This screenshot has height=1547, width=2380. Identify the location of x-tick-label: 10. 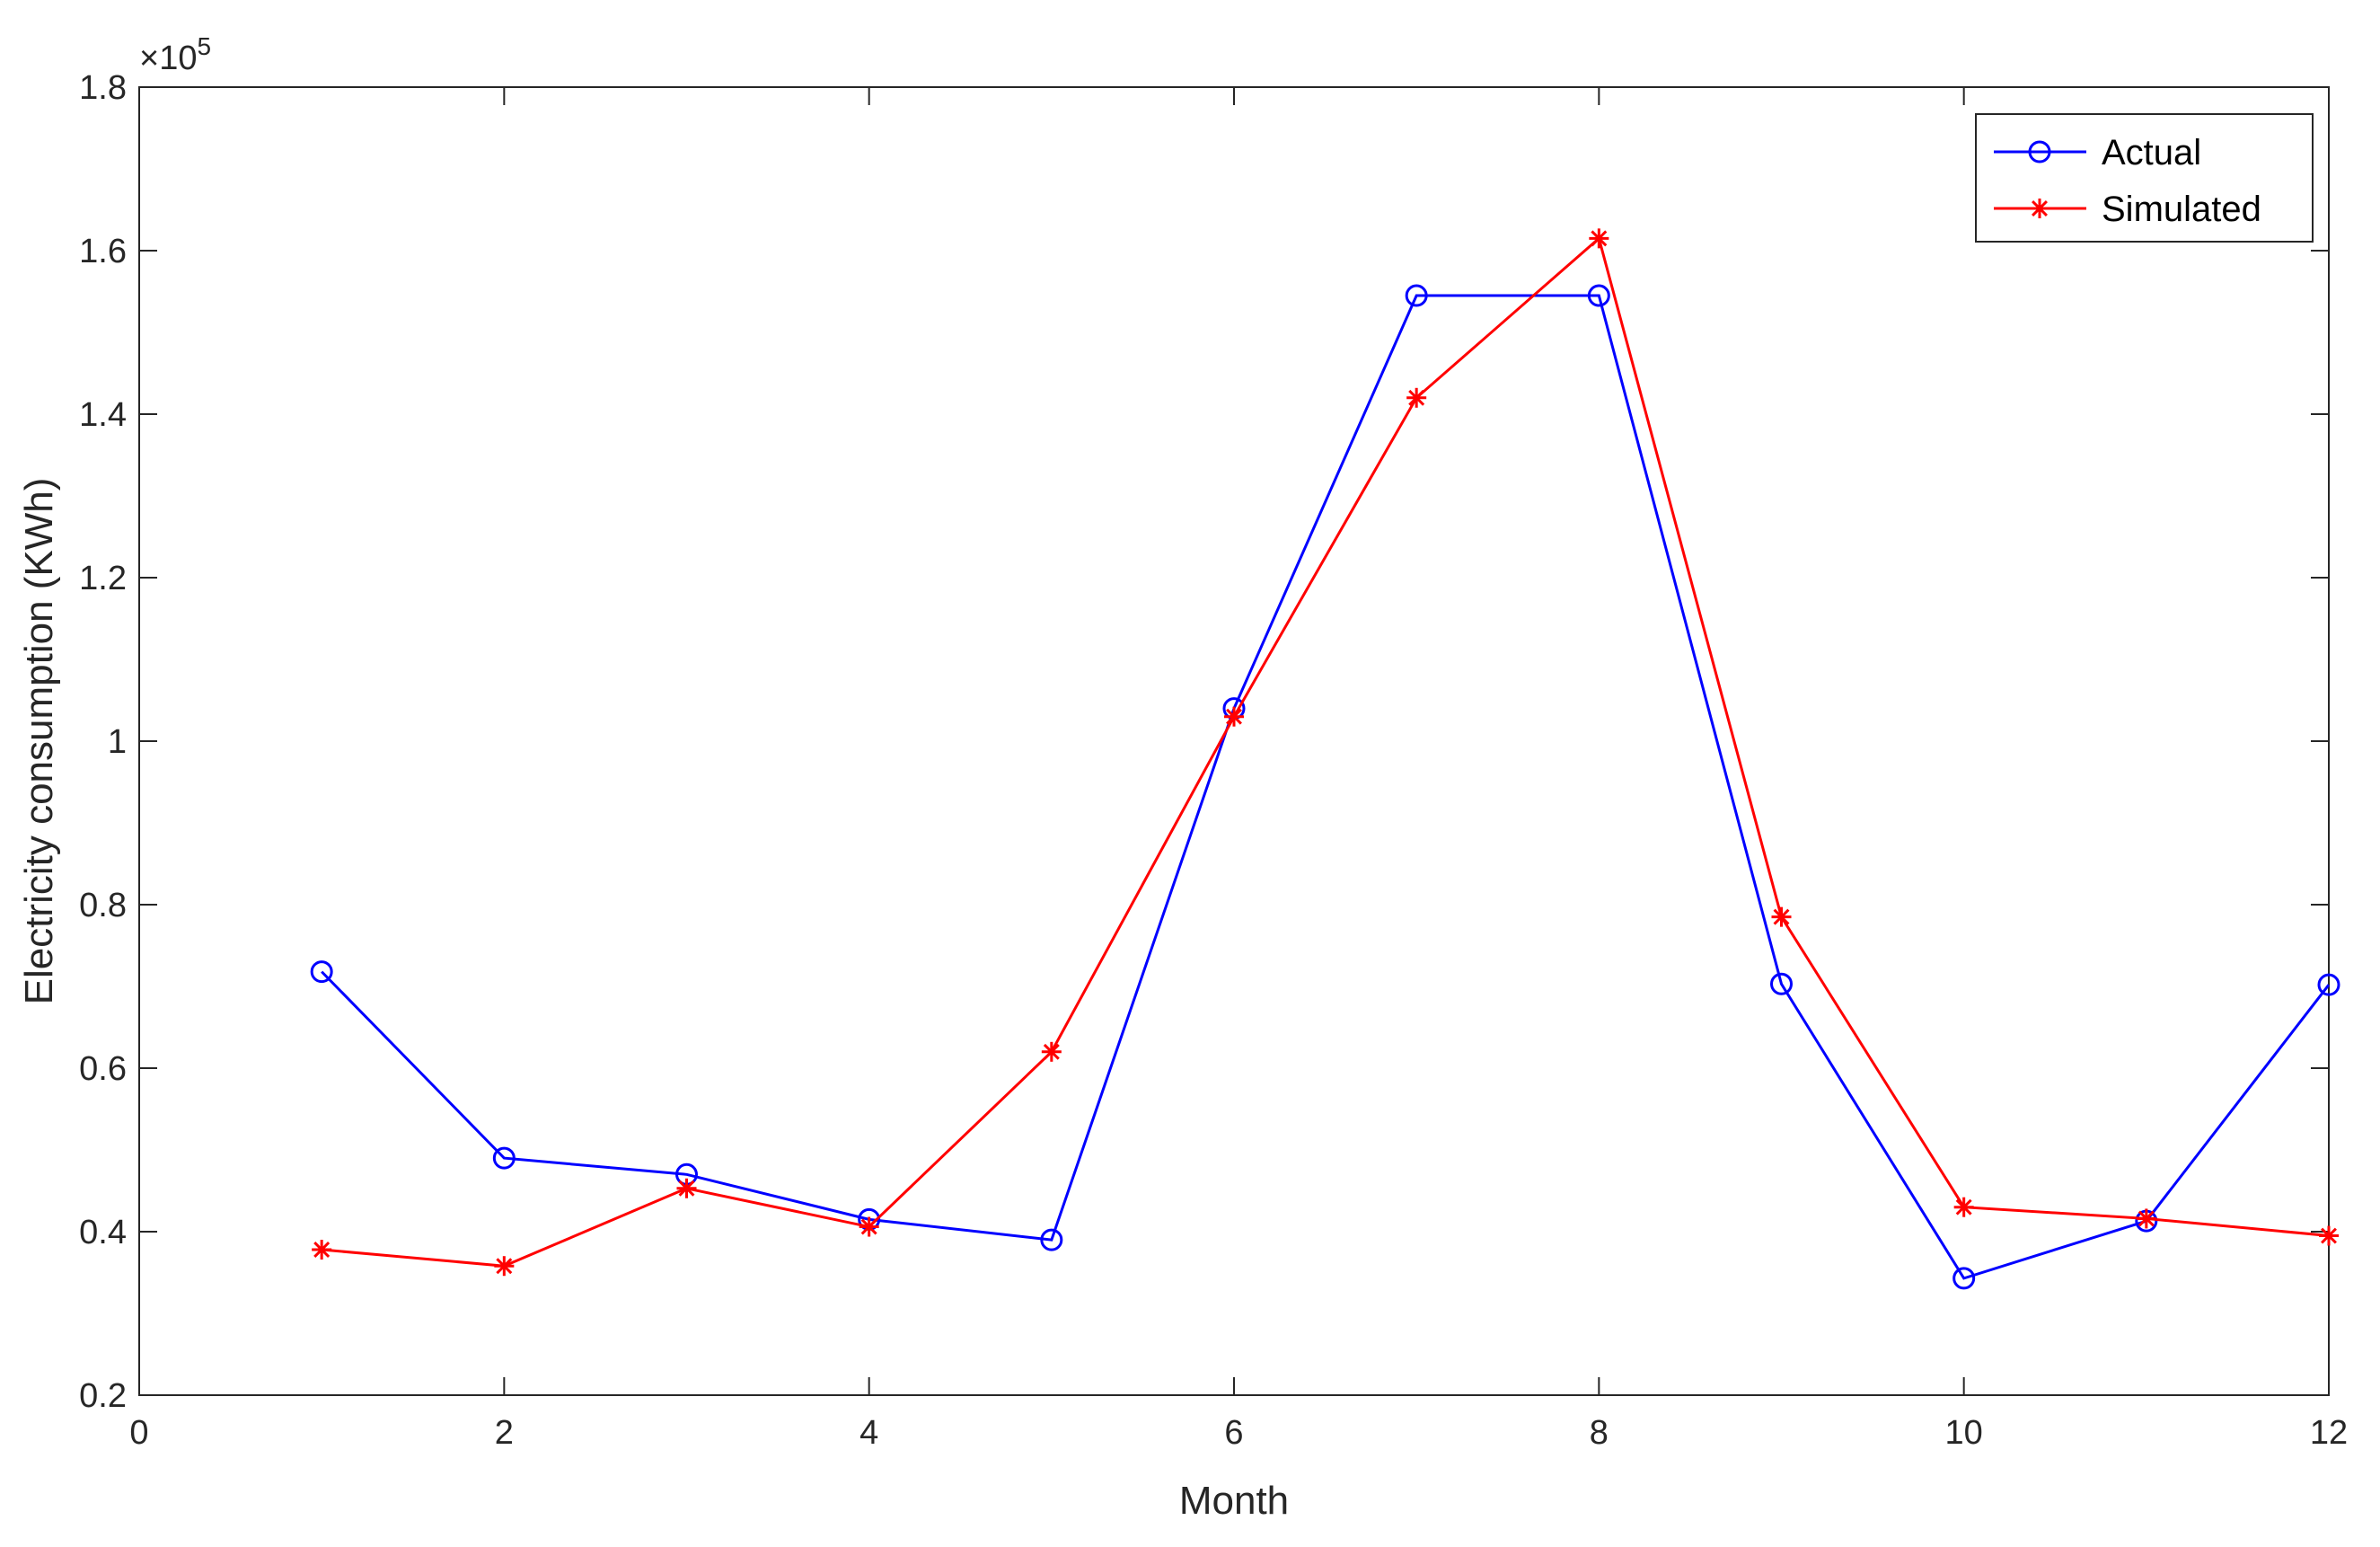
(1964, 1433).